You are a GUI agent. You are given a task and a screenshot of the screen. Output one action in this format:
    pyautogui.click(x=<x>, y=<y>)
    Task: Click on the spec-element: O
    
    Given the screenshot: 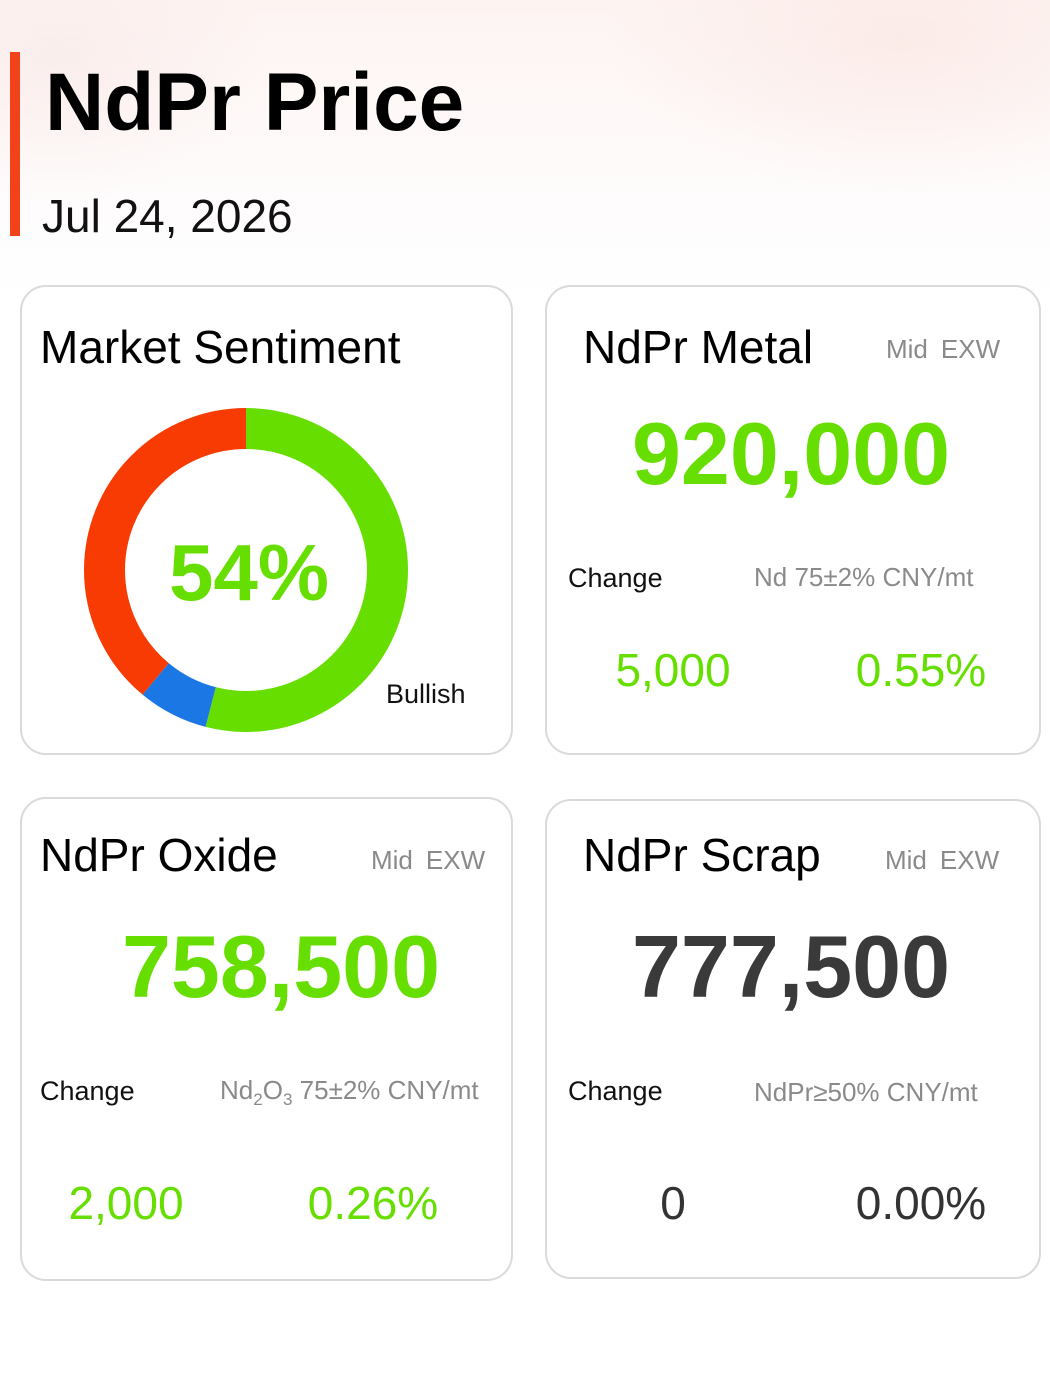 What is the action you would take?
    pyautogui.click(x=272, y=1090)
    